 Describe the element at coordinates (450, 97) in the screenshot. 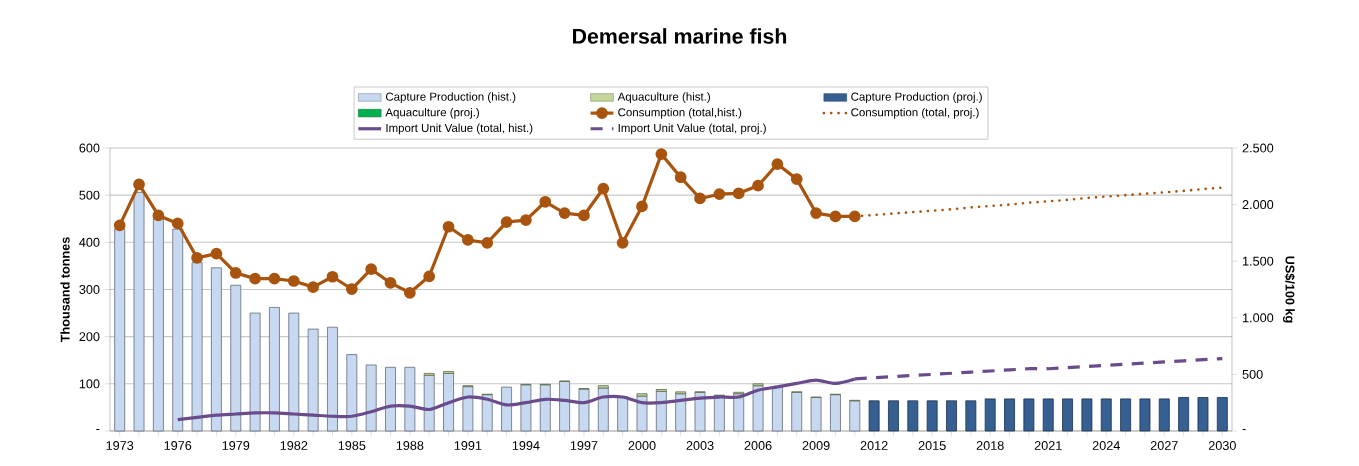

I see `legend-label: Capture Production (hist.)` at that location.